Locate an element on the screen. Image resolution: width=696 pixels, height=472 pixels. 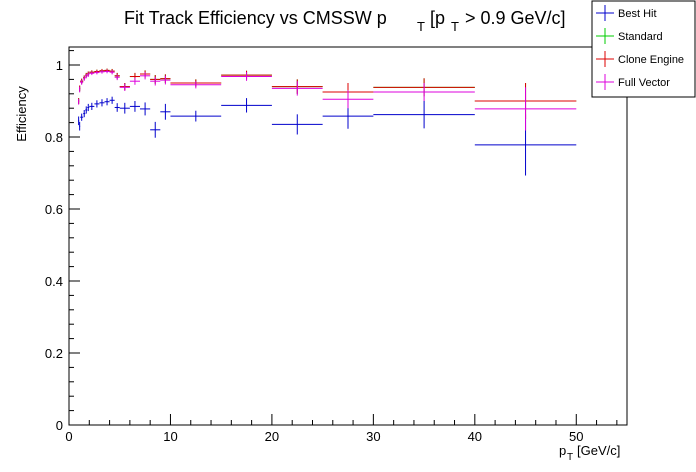
y-tick-label: 0 is located at coordinates (59, 425).